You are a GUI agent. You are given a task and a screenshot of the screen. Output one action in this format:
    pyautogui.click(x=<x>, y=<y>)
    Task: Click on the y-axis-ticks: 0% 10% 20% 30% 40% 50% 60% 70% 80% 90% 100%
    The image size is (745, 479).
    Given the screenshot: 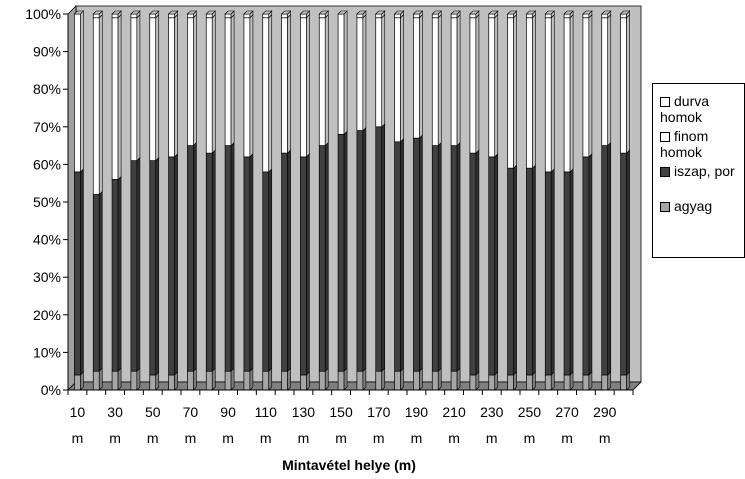 What is the action you would take?
    pyautogui.click(x=46, y=202)
    